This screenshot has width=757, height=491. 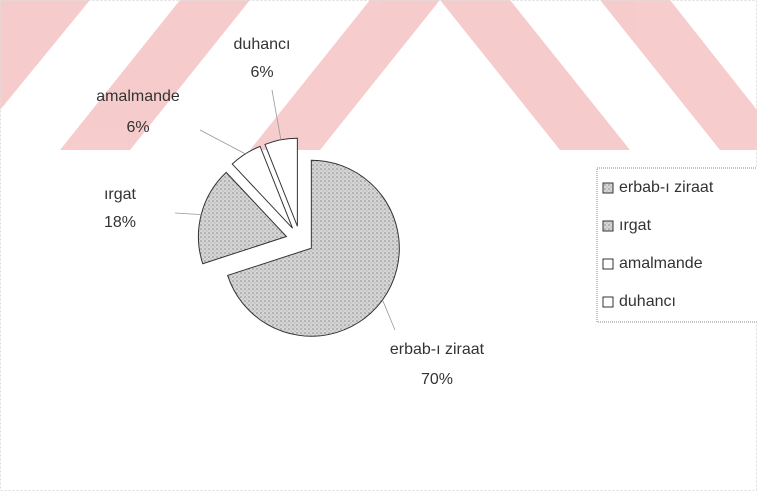 What do you see at coordinates (635, 225) in the screenshot?
I see `legend-label: ırgat` at bounding box center [635, 225].